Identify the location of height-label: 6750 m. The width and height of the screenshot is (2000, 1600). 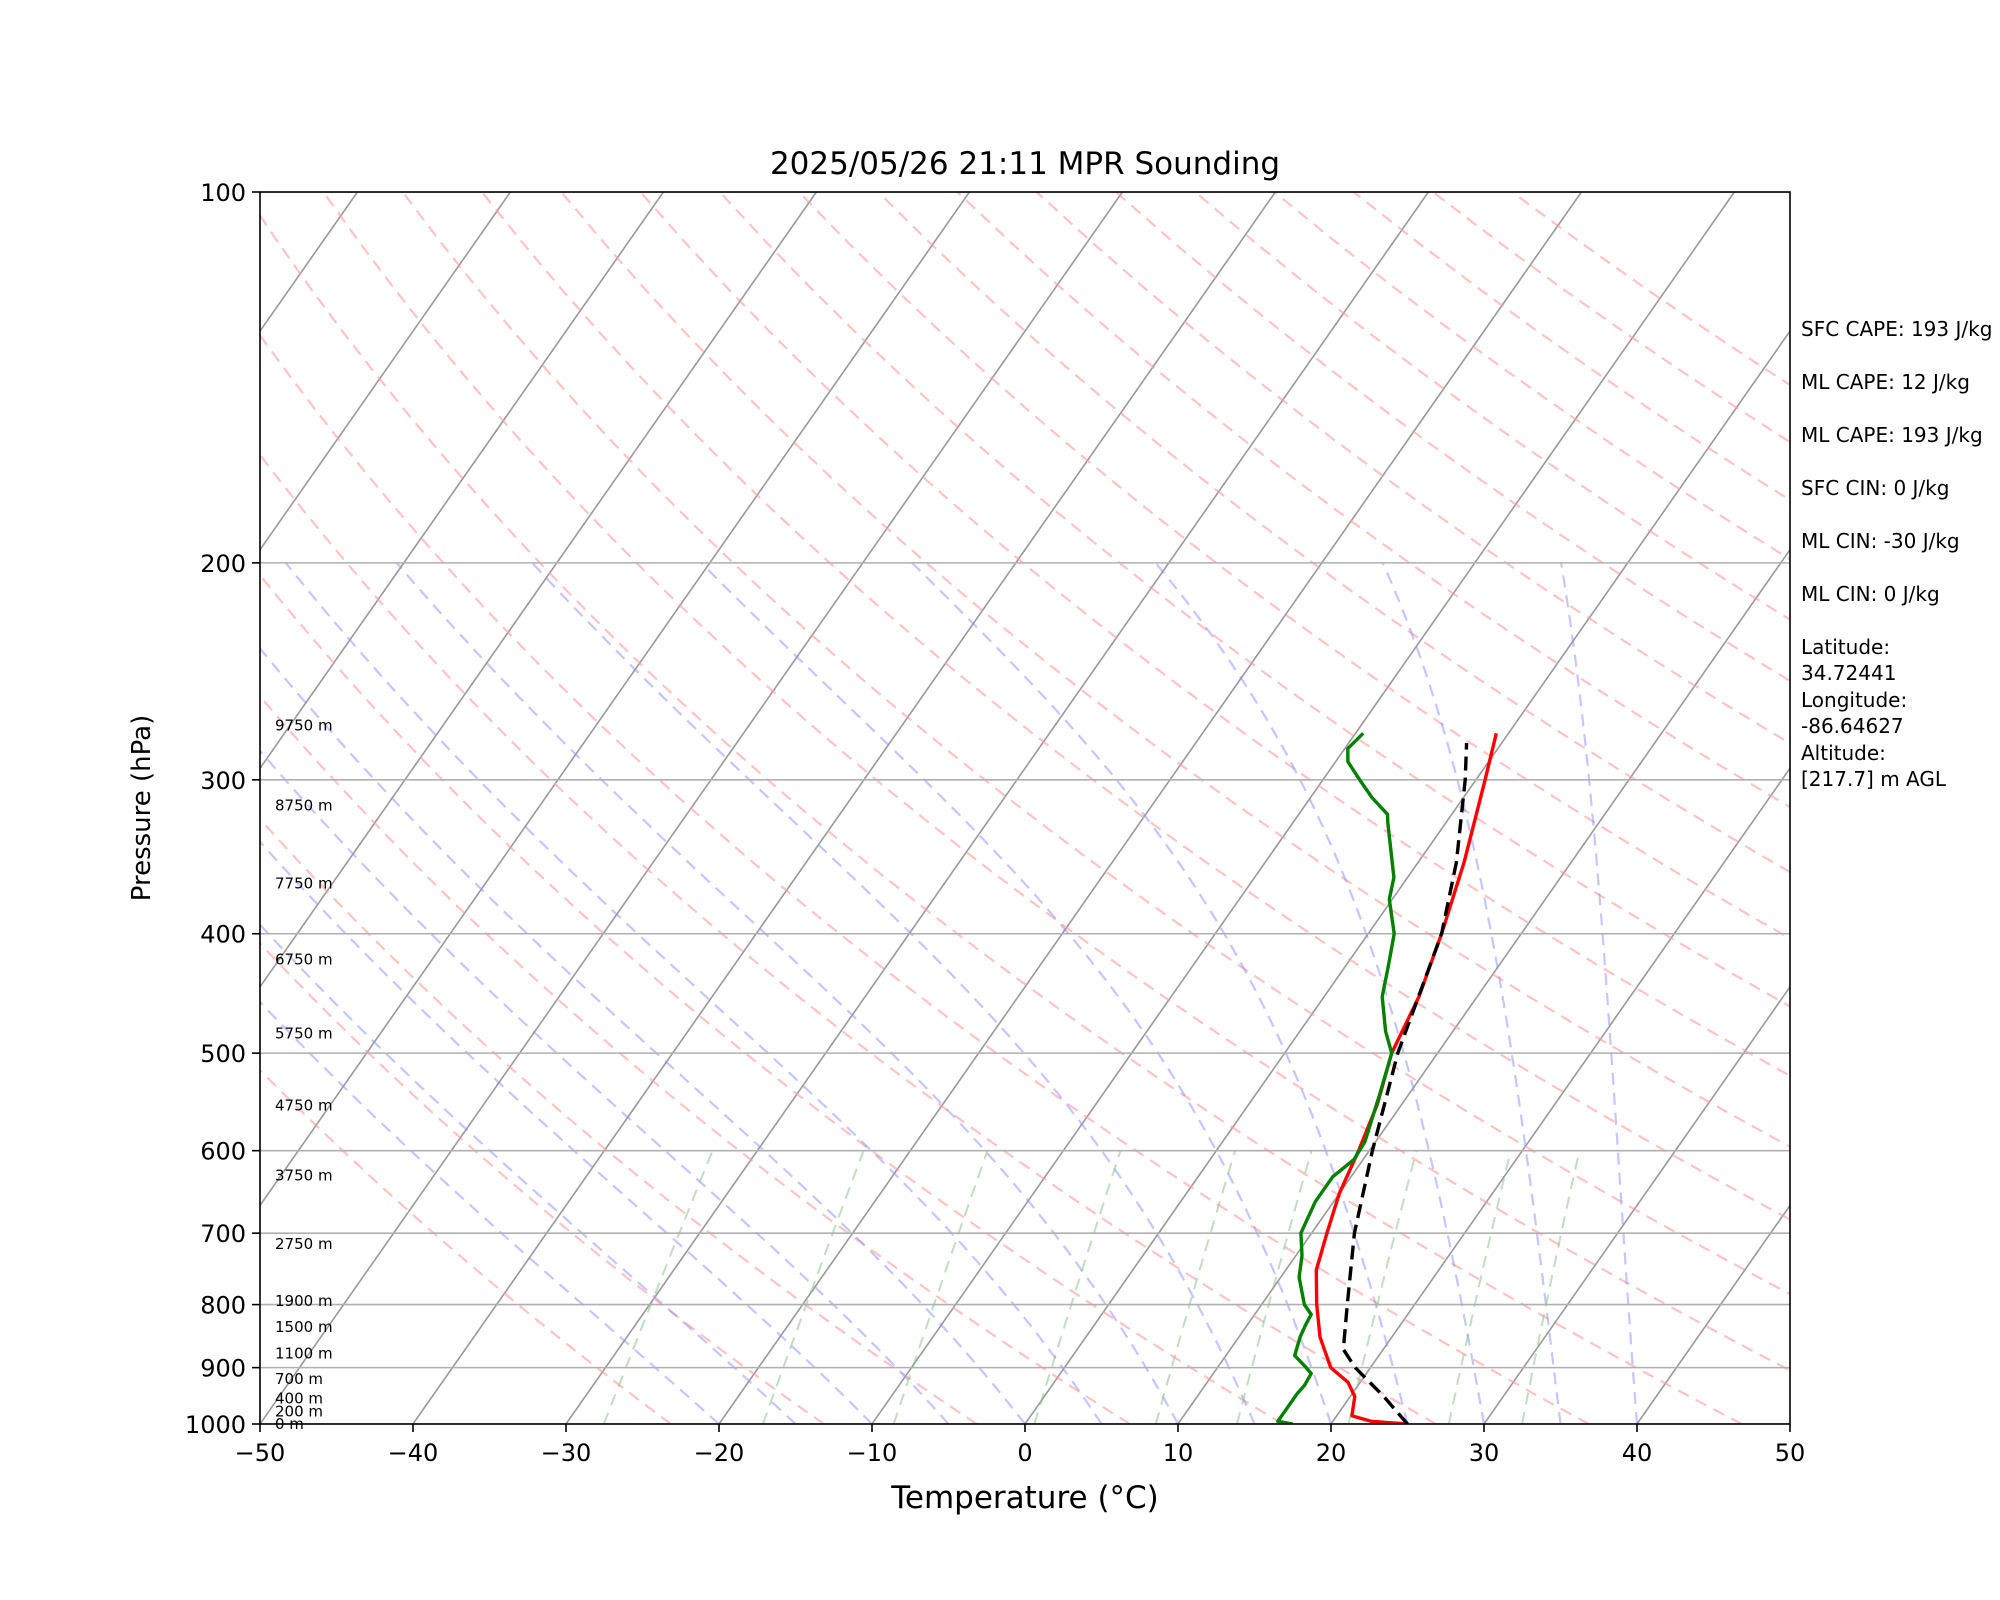
(304, 959).